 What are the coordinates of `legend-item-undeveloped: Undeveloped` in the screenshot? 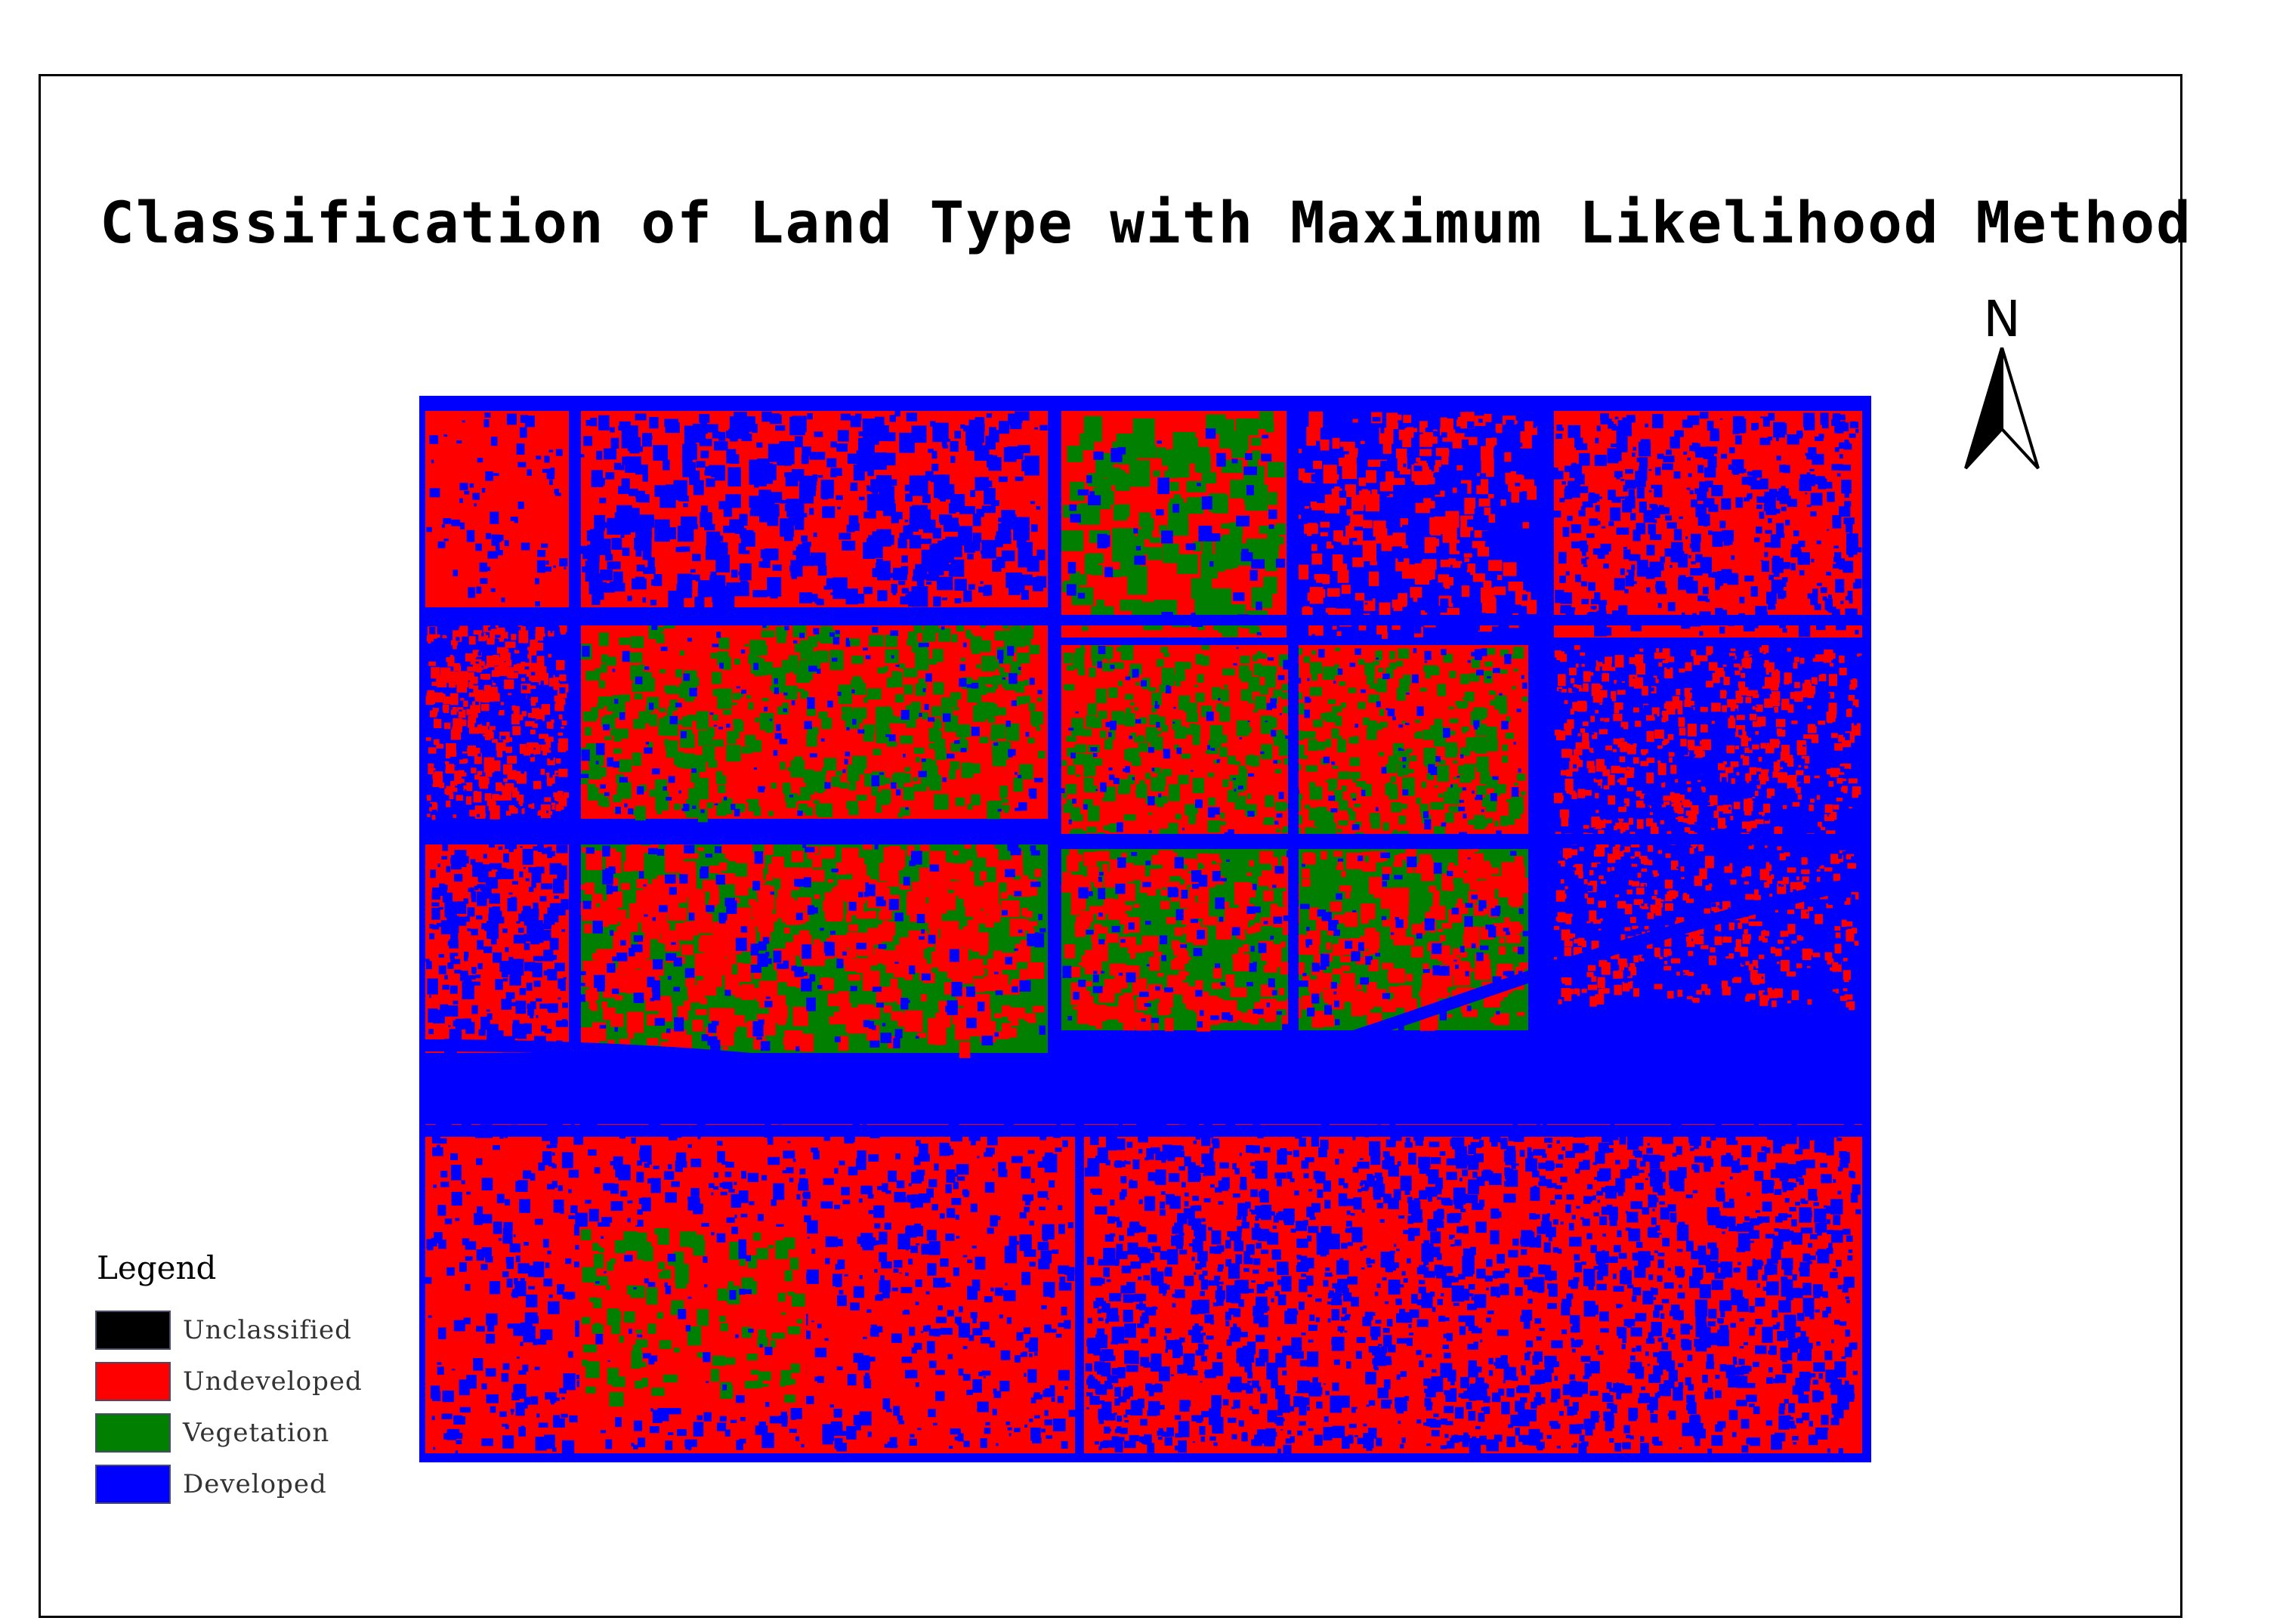 It's located at (253, 1381).